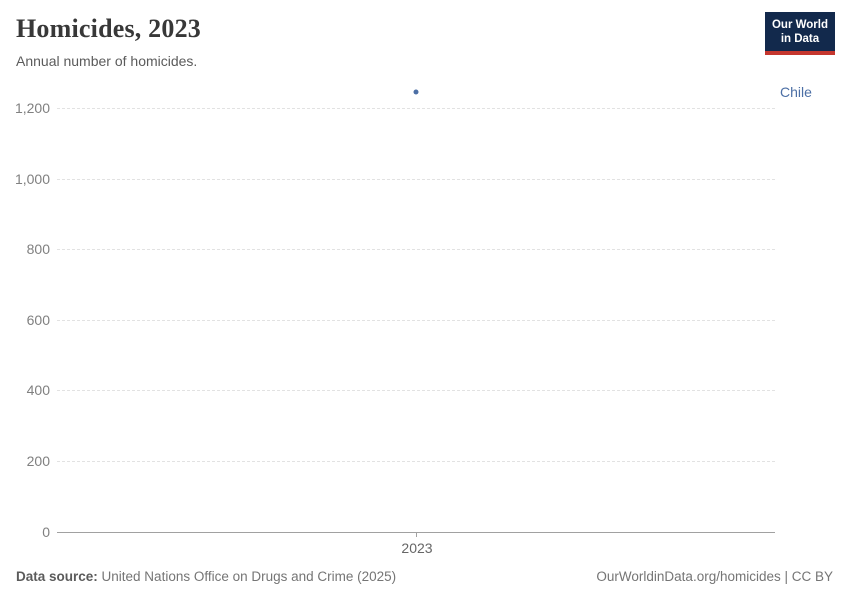 Image resolution: width=850 pixels, height=600 pixels. I want to click on owid-logo-line1: Our World, so click(799, 25).